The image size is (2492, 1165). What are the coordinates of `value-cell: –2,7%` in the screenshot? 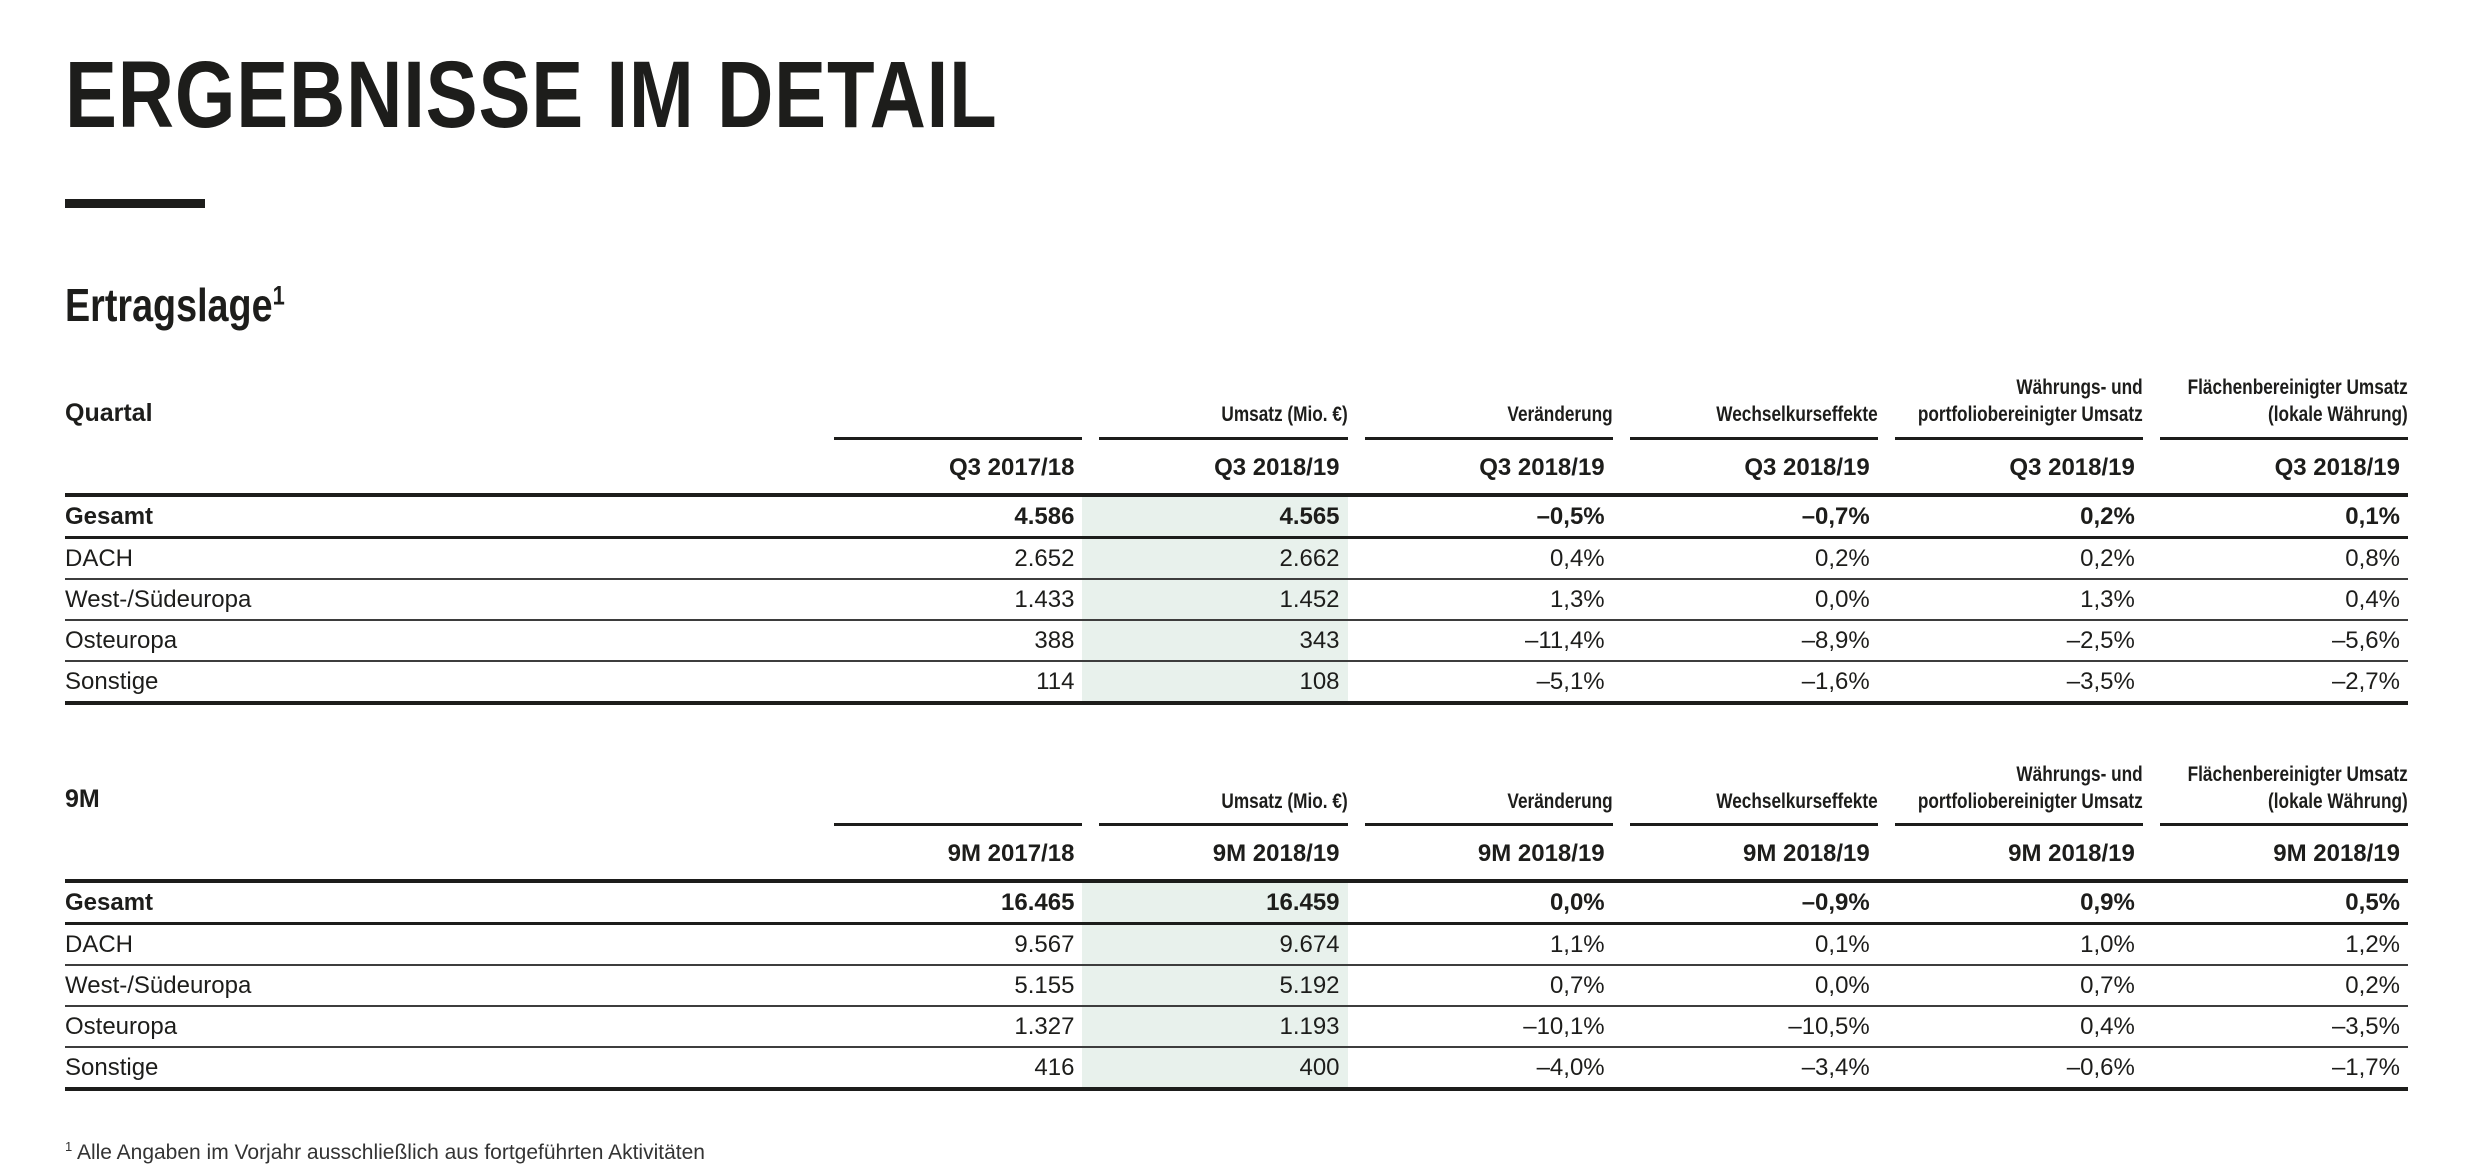 It's located at (2275, 683).